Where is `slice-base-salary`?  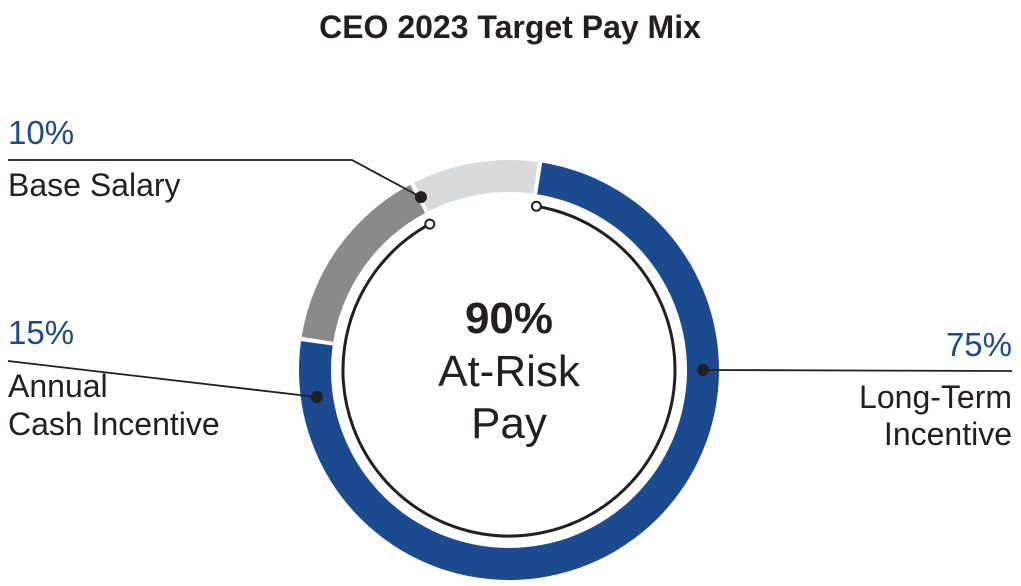
slice-base-salary is located at coordinates (475, 185).